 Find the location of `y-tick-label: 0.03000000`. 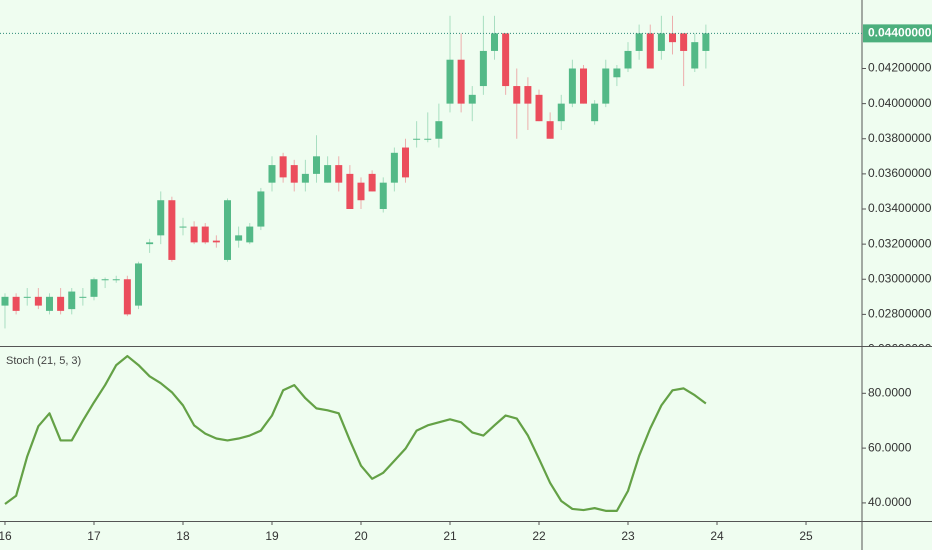

y-tick-label: 0.03000000 is located at coordinates (900, 278).